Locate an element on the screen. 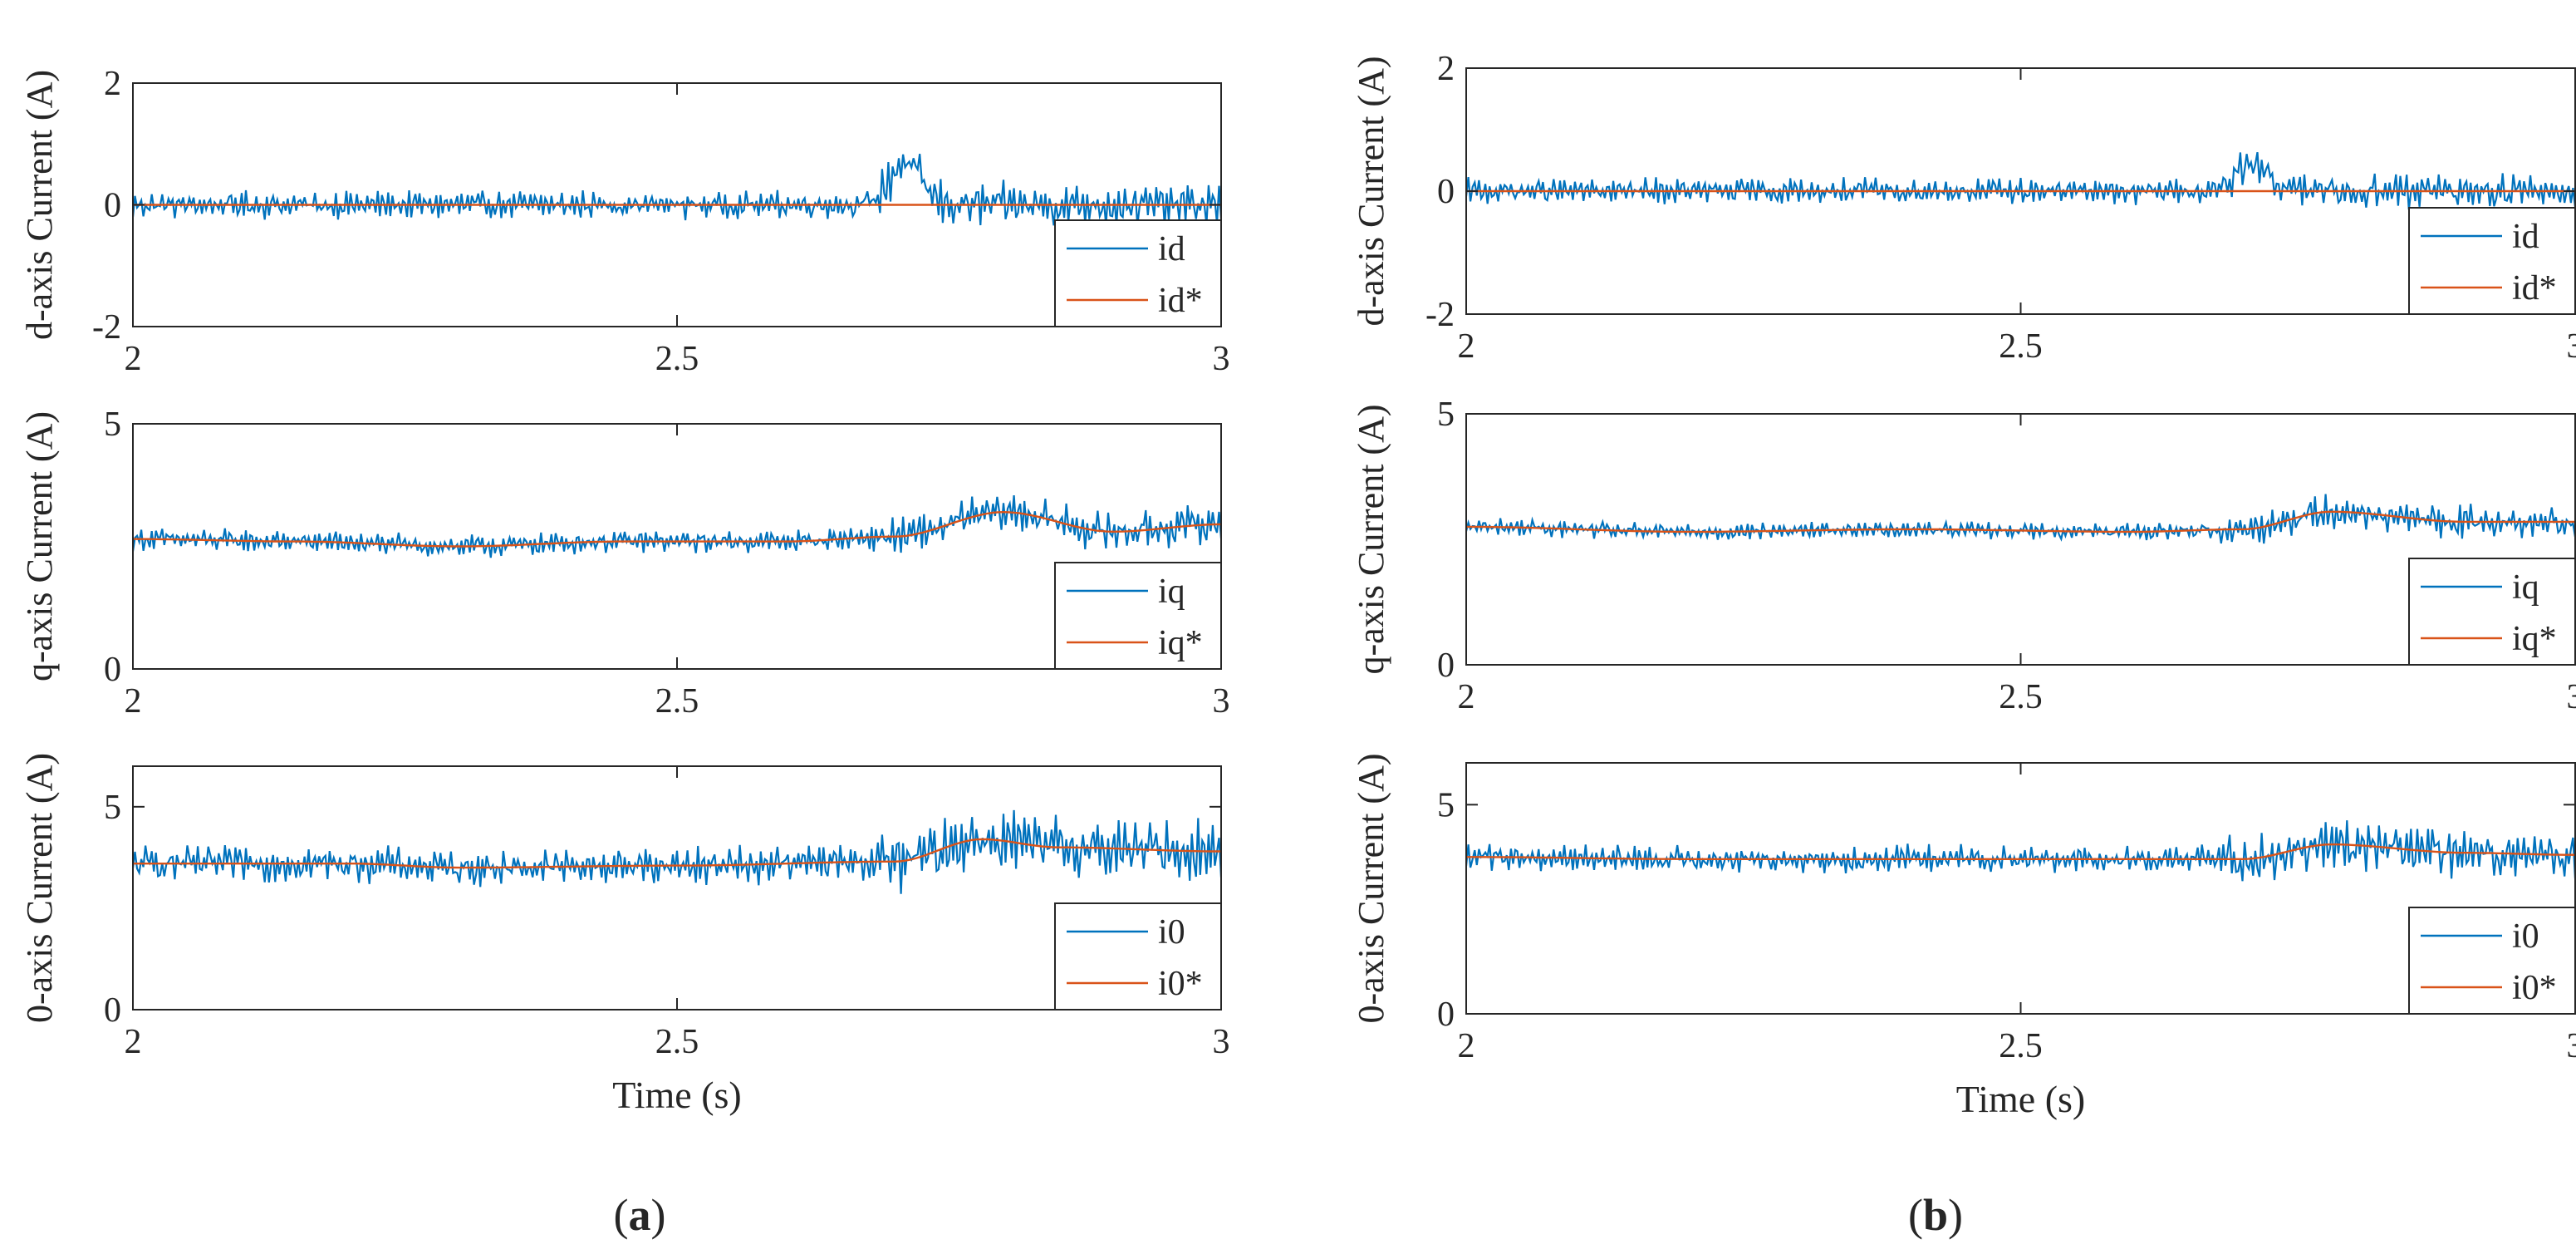 The width and height of the screenshot is (2576, 1249). chart-b-2-legend-label-0: i0 is located at coordinates (2525, 936).